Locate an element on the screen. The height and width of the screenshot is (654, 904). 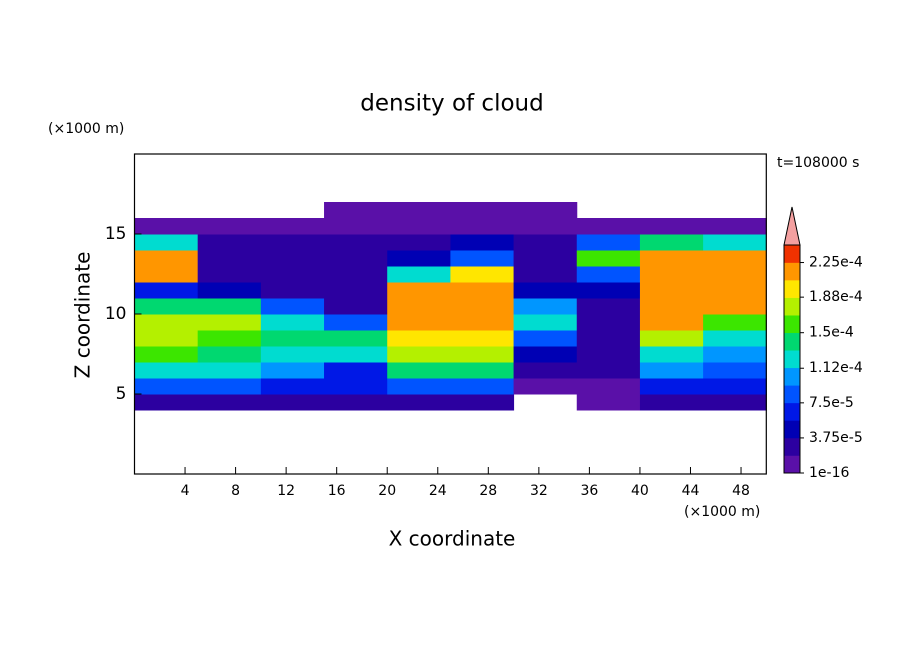
x-tick-label: 32 is located at coordinates (539, 491).